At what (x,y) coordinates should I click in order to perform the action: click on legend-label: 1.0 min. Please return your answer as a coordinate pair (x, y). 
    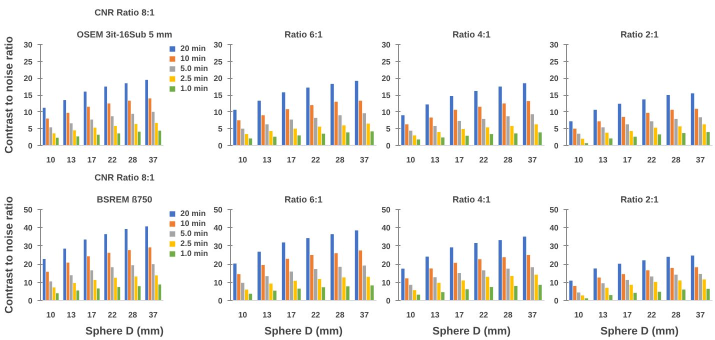
    Looking at the image, I should click on (194, 253).